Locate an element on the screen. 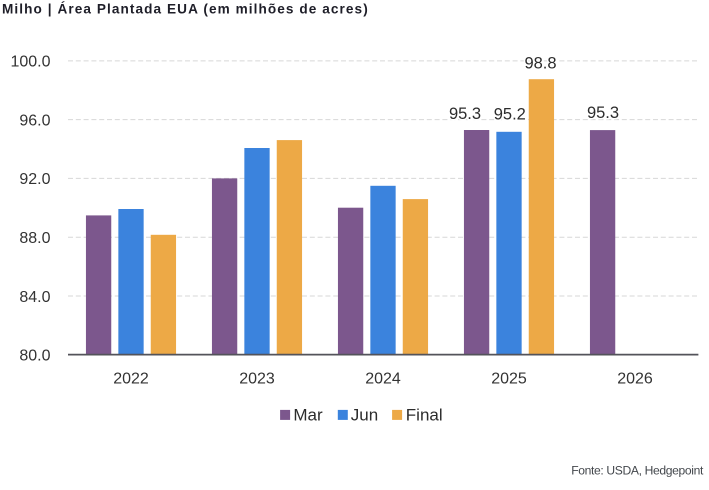  svg-text: 84.0 is located at coordinates (34, 297).